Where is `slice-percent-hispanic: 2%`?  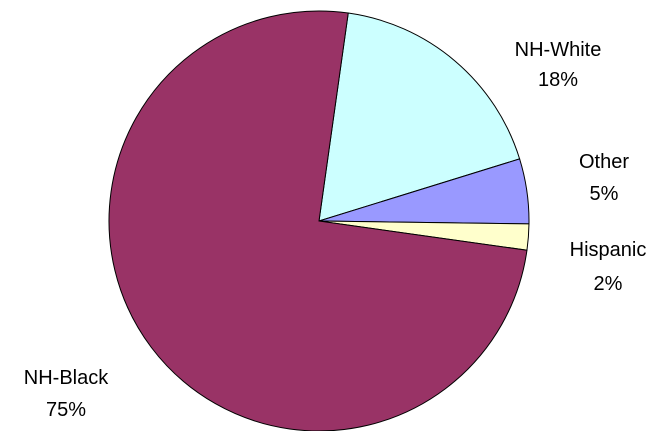 slice-percent-hispanic: 2% is located at coordinates (608, 284).